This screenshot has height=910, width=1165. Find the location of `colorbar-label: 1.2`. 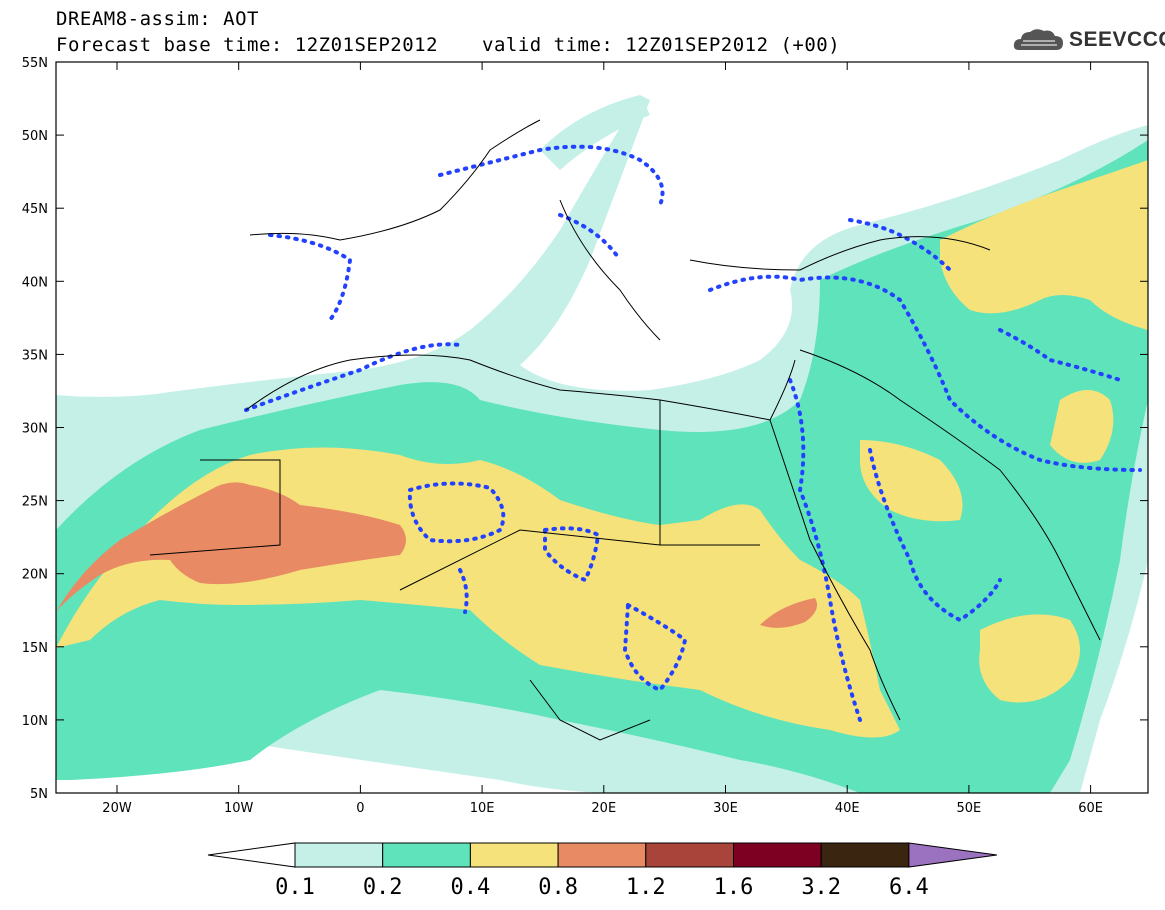

colorbar-label: 1.2 is located at coordinates (646, 887).